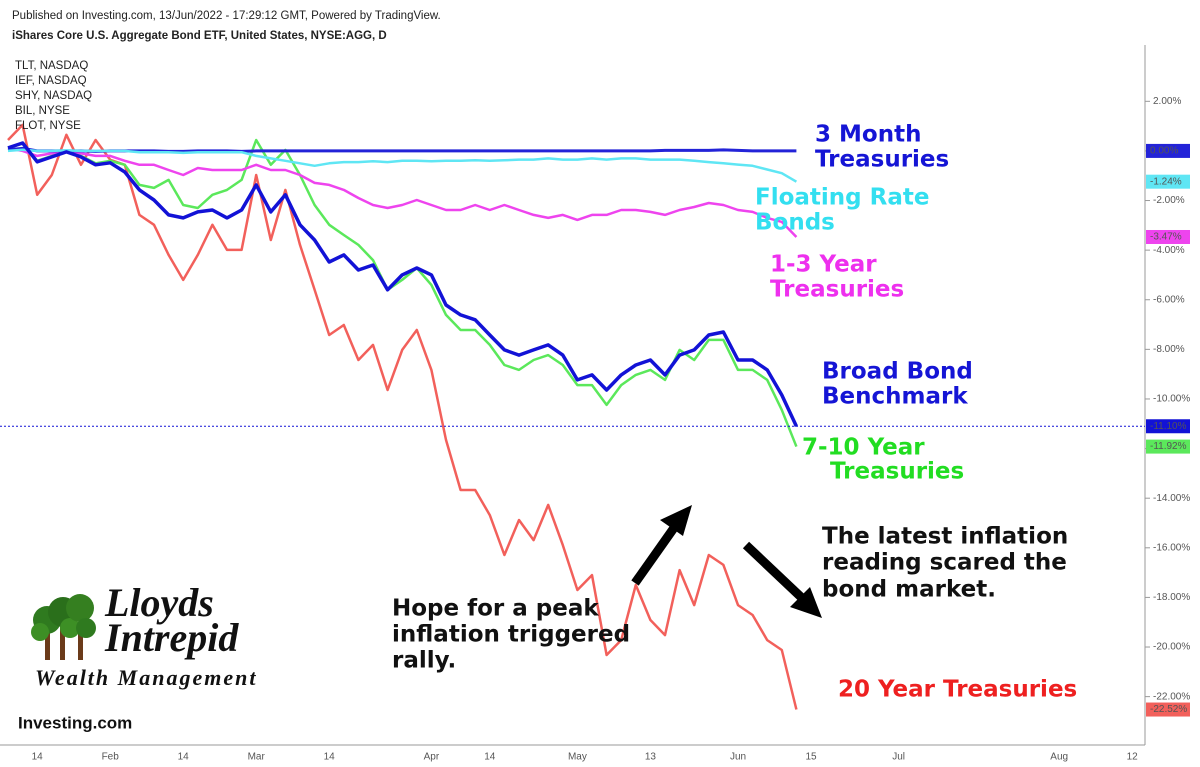  What do you see at coordinates (111, 757) in the screenshot?
I see `x-tick-label: Feb` at bounding box center [111, 757].